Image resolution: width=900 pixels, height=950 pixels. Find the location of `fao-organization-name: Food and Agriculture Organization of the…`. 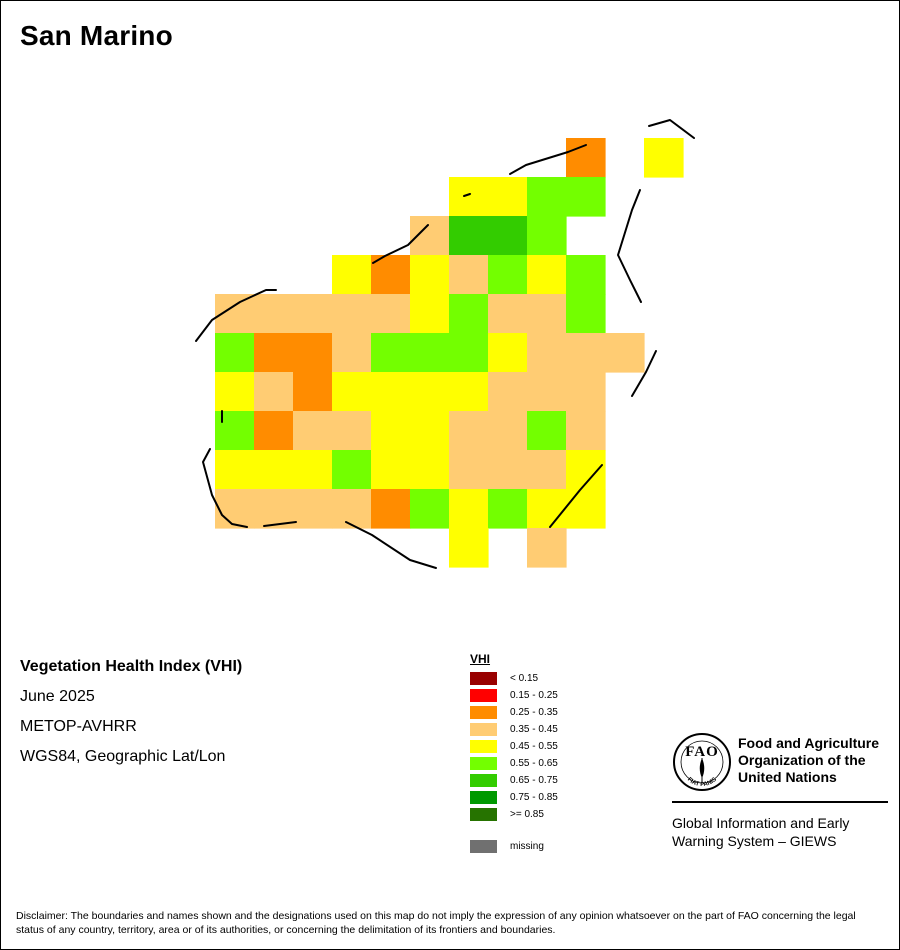

fao-organization-name: Food and Agriculture Organization of the… is located at coordinates (808, 760).